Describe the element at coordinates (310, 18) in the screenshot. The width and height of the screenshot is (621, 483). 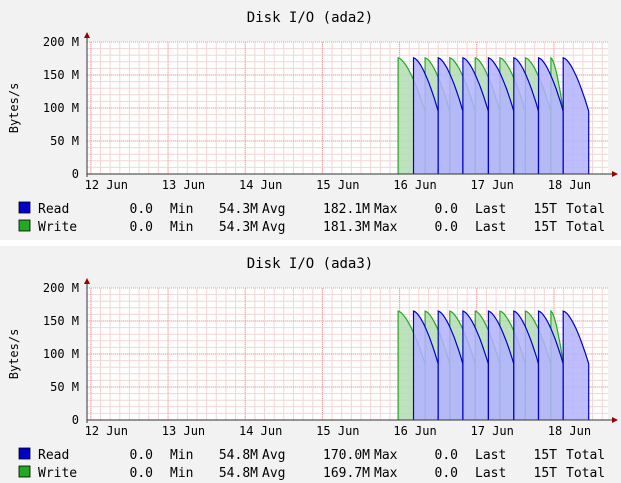
I see `chart-title: Disk I/O (ada2)` at that location.